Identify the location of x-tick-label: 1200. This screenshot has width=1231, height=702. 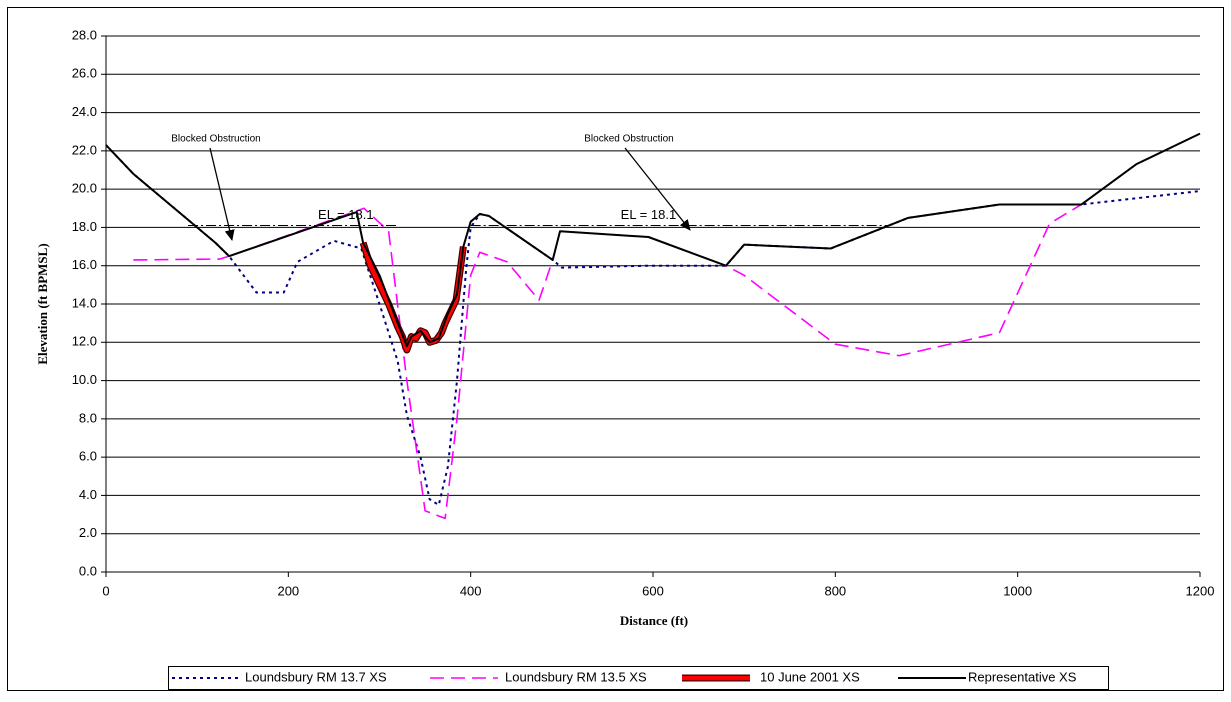
(1200, 590).